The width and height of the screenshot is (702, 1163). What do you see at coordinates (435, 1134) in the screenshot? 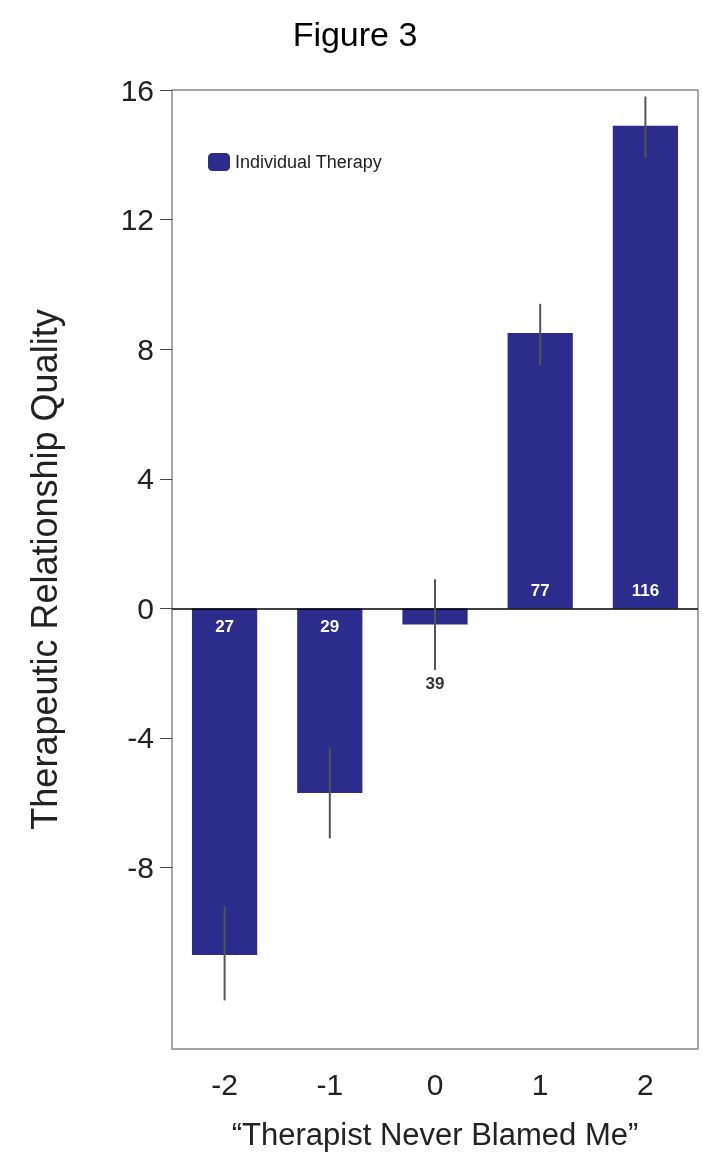
I see `x-axis-title: “Therapist Never Blamed Me”` at bounding box center [435, 1134].